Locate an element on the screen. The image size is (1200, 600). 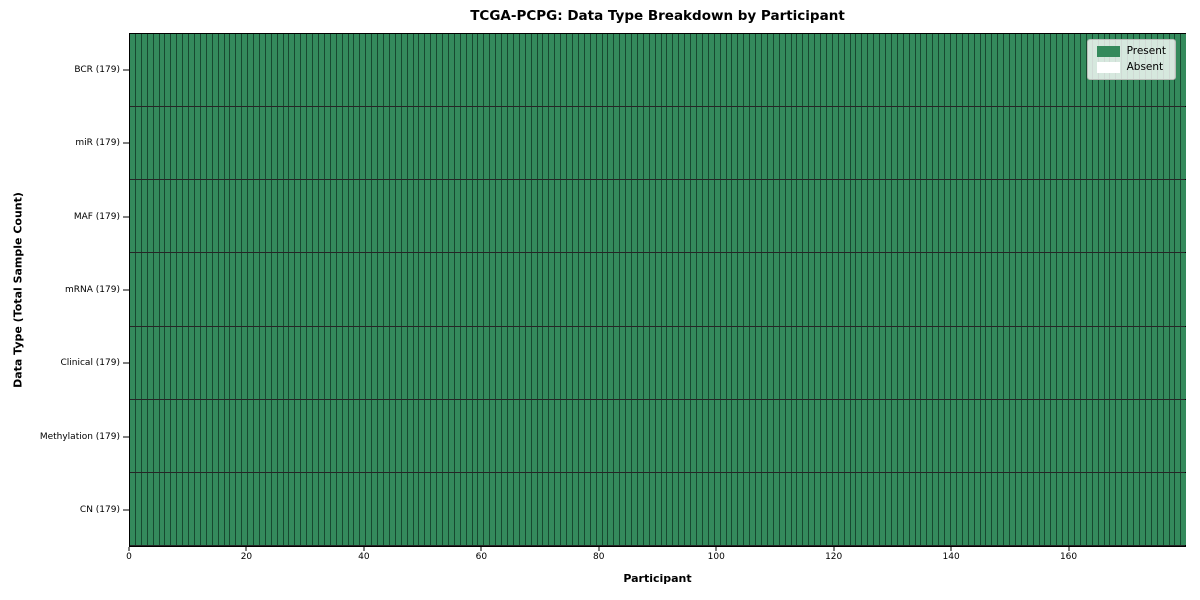
x-tick-label: 40 is located at coordinates (364, 557).